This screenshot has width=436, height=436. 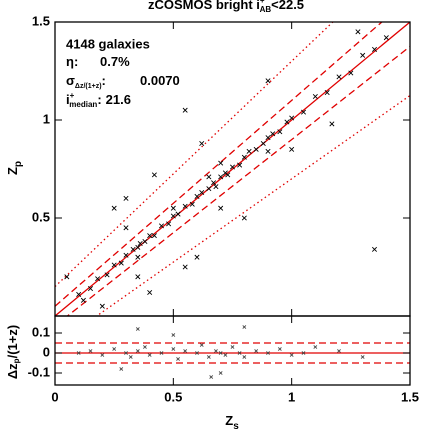 What do you see at coordinates (41, 331) in the screenshot?
I see `y-tick-label: 0.1` at bounding box center [41, 331].